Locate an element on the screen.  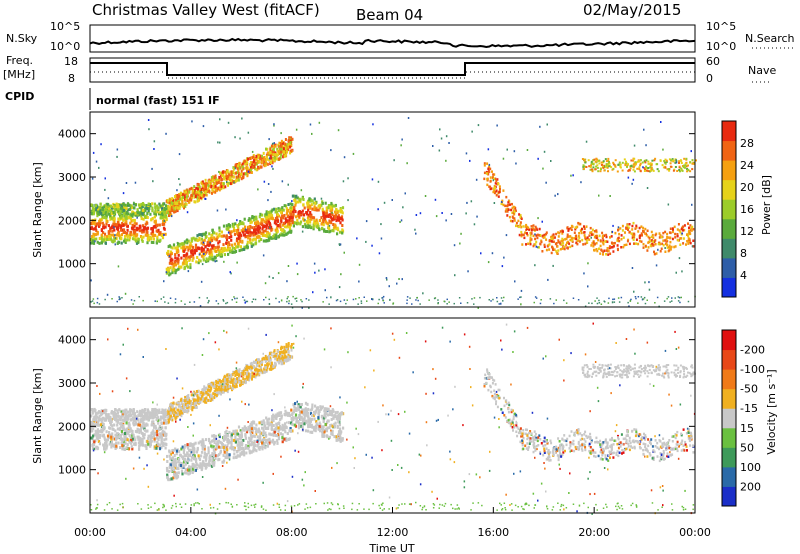
freq-unit: [MHz] is located at coordinates (19, 74).